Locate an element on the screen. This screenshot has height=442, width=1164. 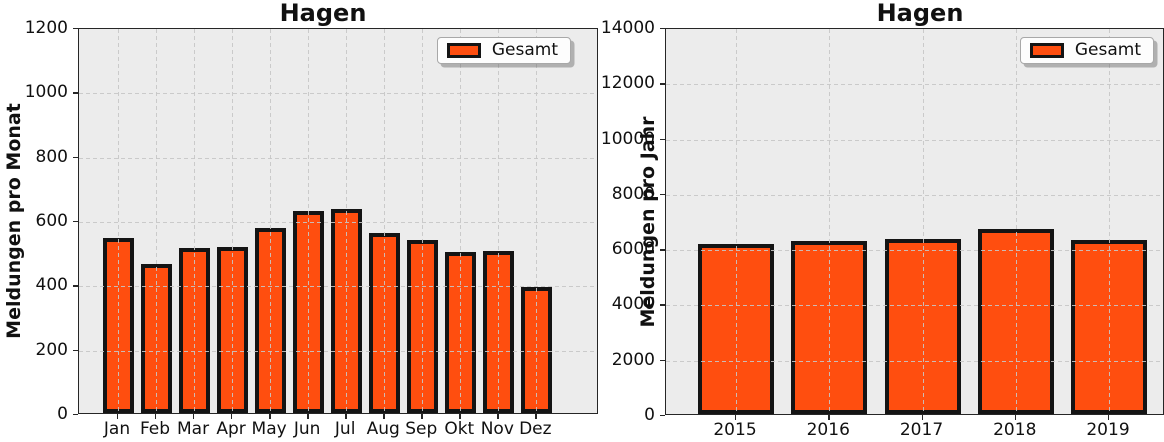
bar-dez is located at coordinates (536, 350).